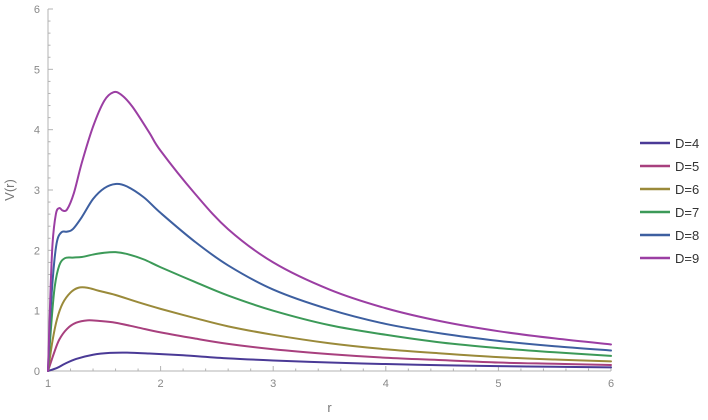 The image size is (708, 420). I want to click on y-tick-label: 3, so click(37, 191).